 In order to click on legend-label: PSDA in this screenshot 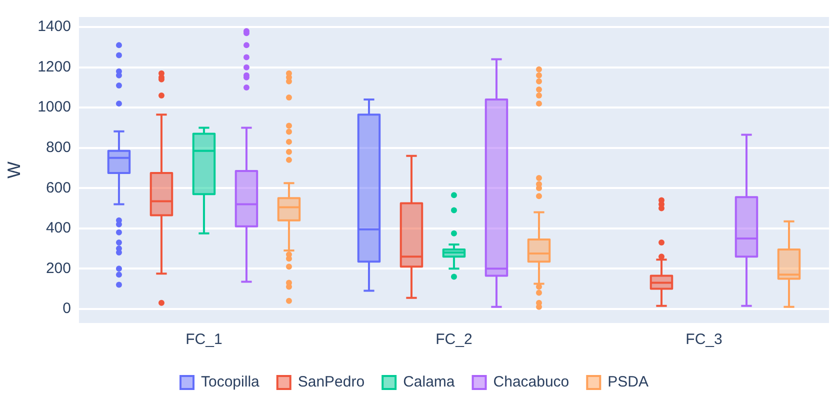, I will do `click(628, 382)`.